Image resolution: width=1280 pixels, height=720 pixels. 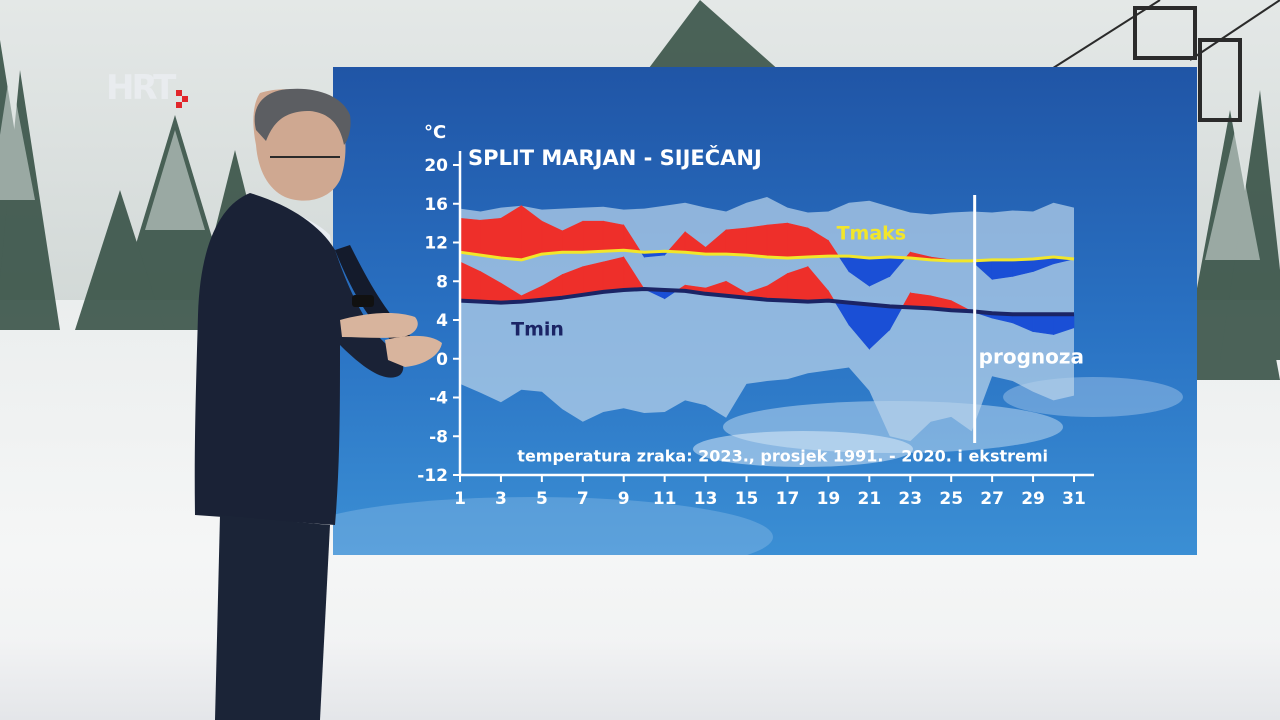 I want to click on y-tick-label: 0, so click(x=442, y=360).